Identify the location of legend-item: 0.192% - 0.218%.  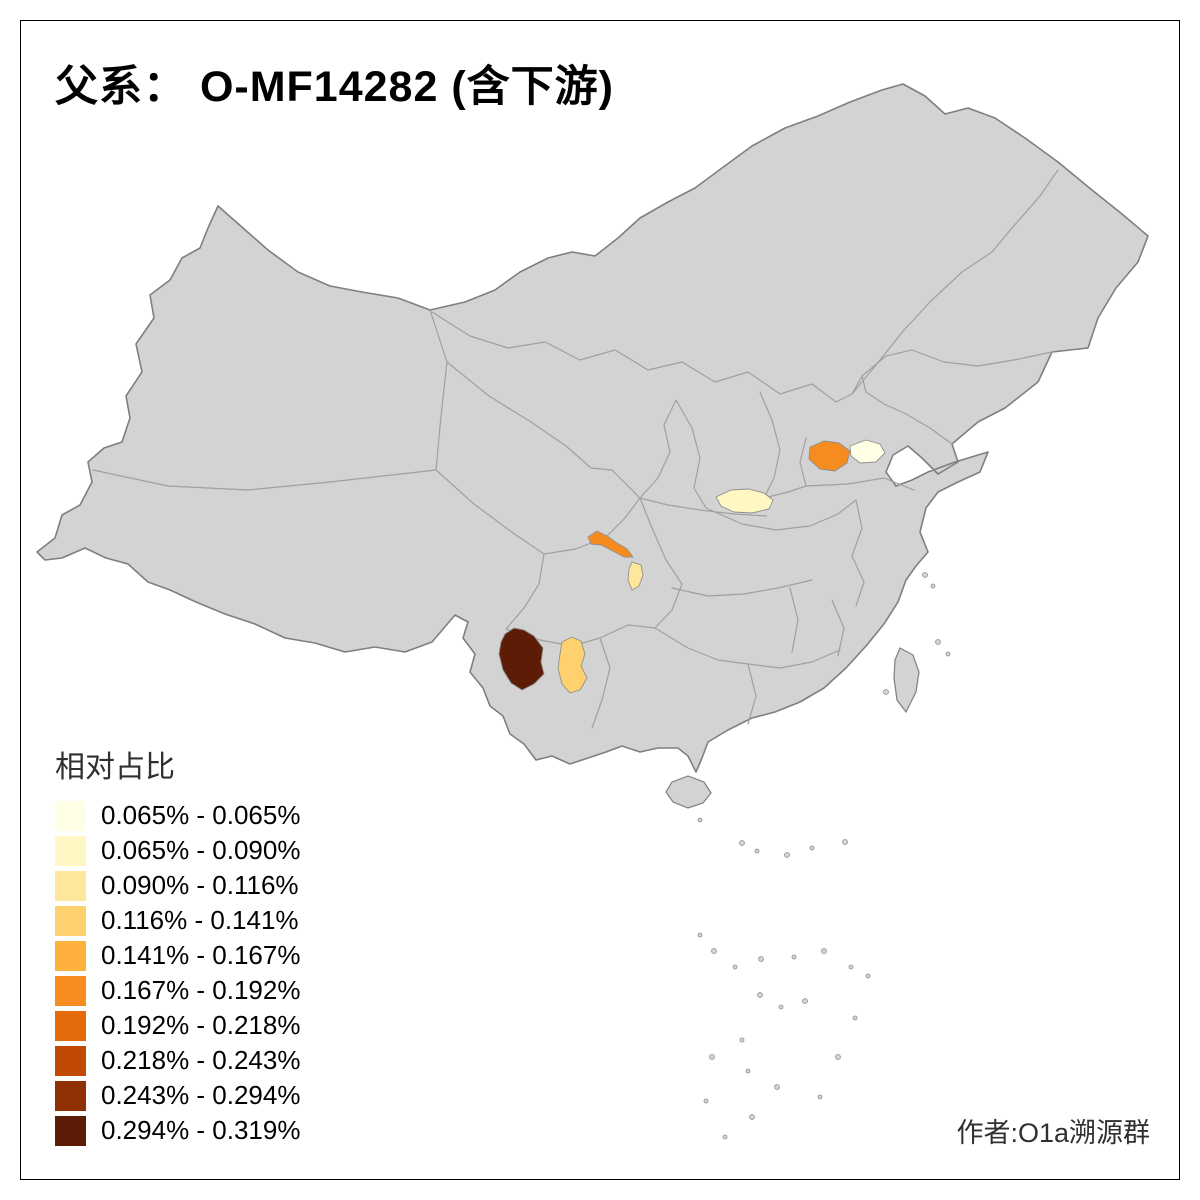
(177, 1025).